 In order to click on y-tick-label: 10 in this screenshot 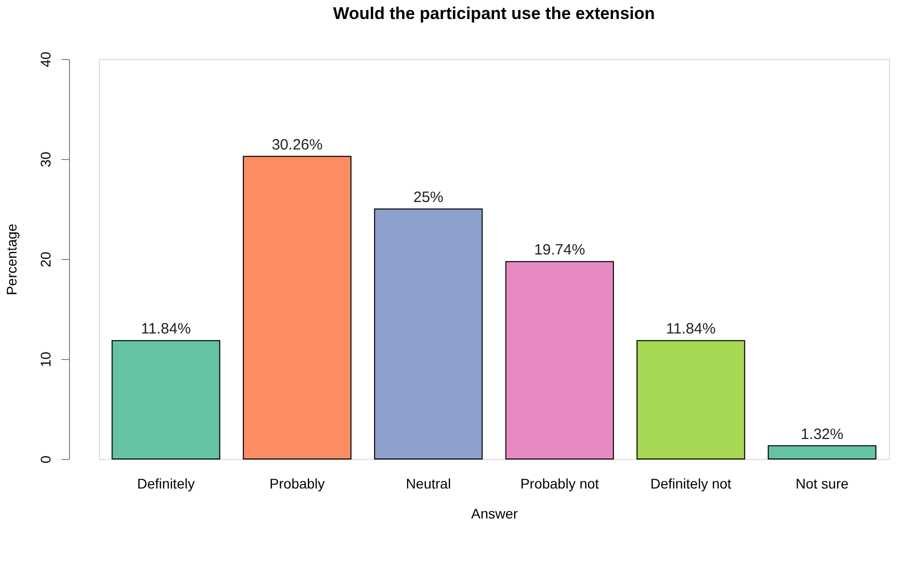, I will do `click(46, 360)`.